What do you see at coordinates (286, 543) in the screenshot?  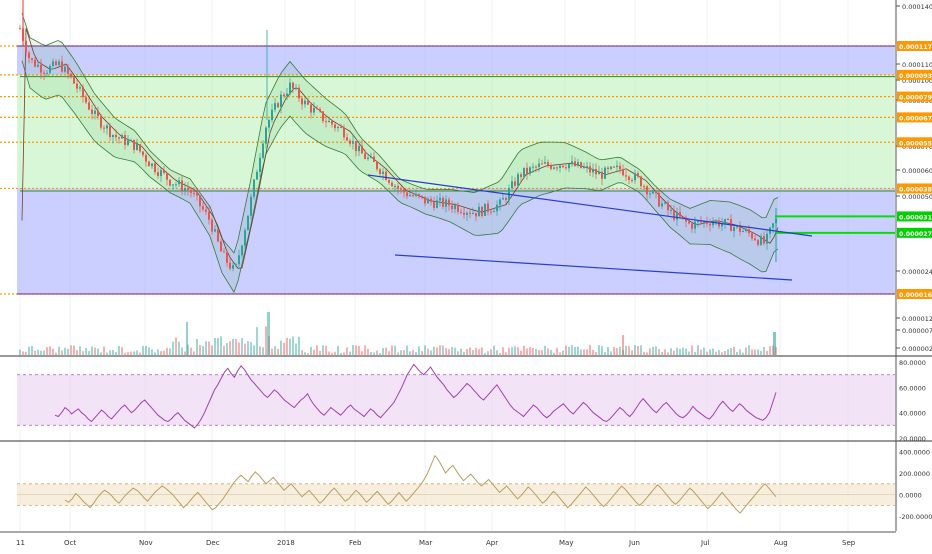 I see `time-axis-label: 2018` at bounding box center [286, 543].